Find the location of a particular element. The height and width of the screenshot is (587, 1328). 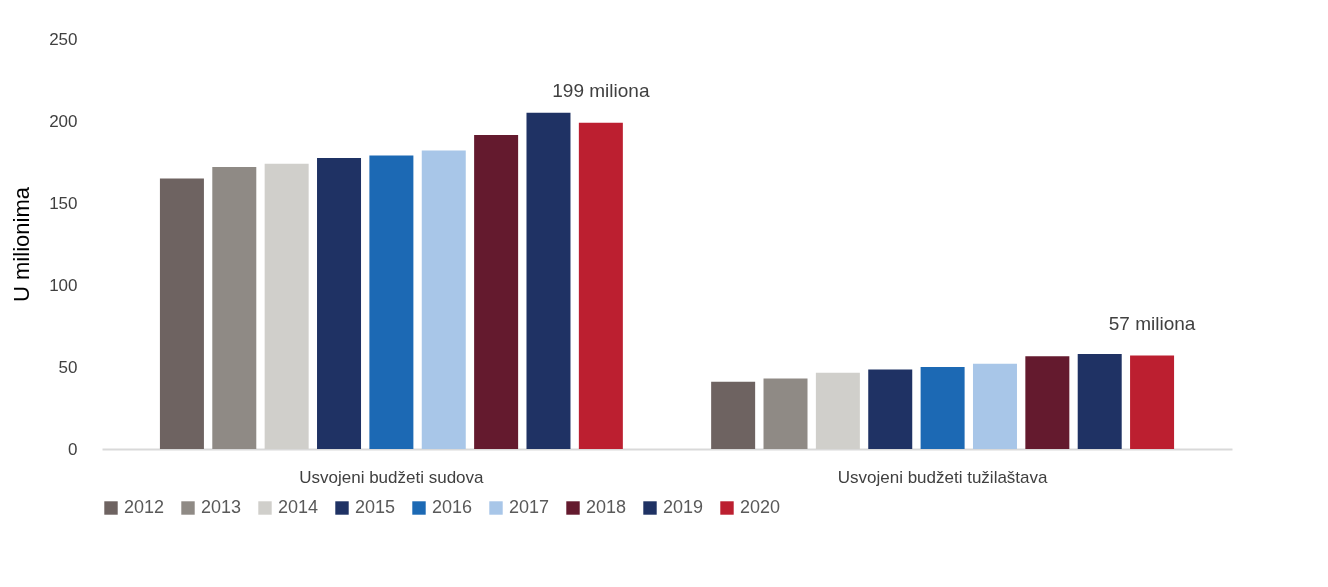

legend-label: 2013 is located at coordinates (221, 507).